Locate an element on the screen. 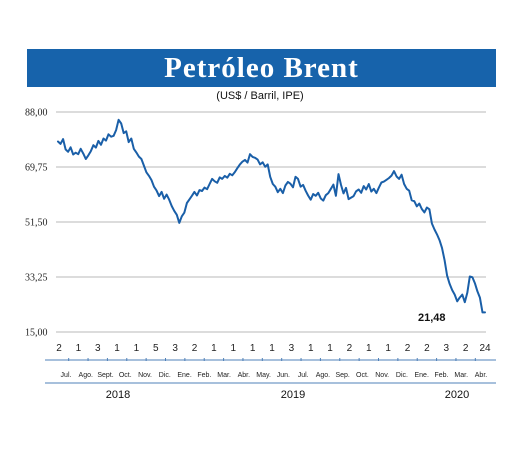 This screenshot has width=520, height=458. axis-layer is located at coordinates (270, 371).